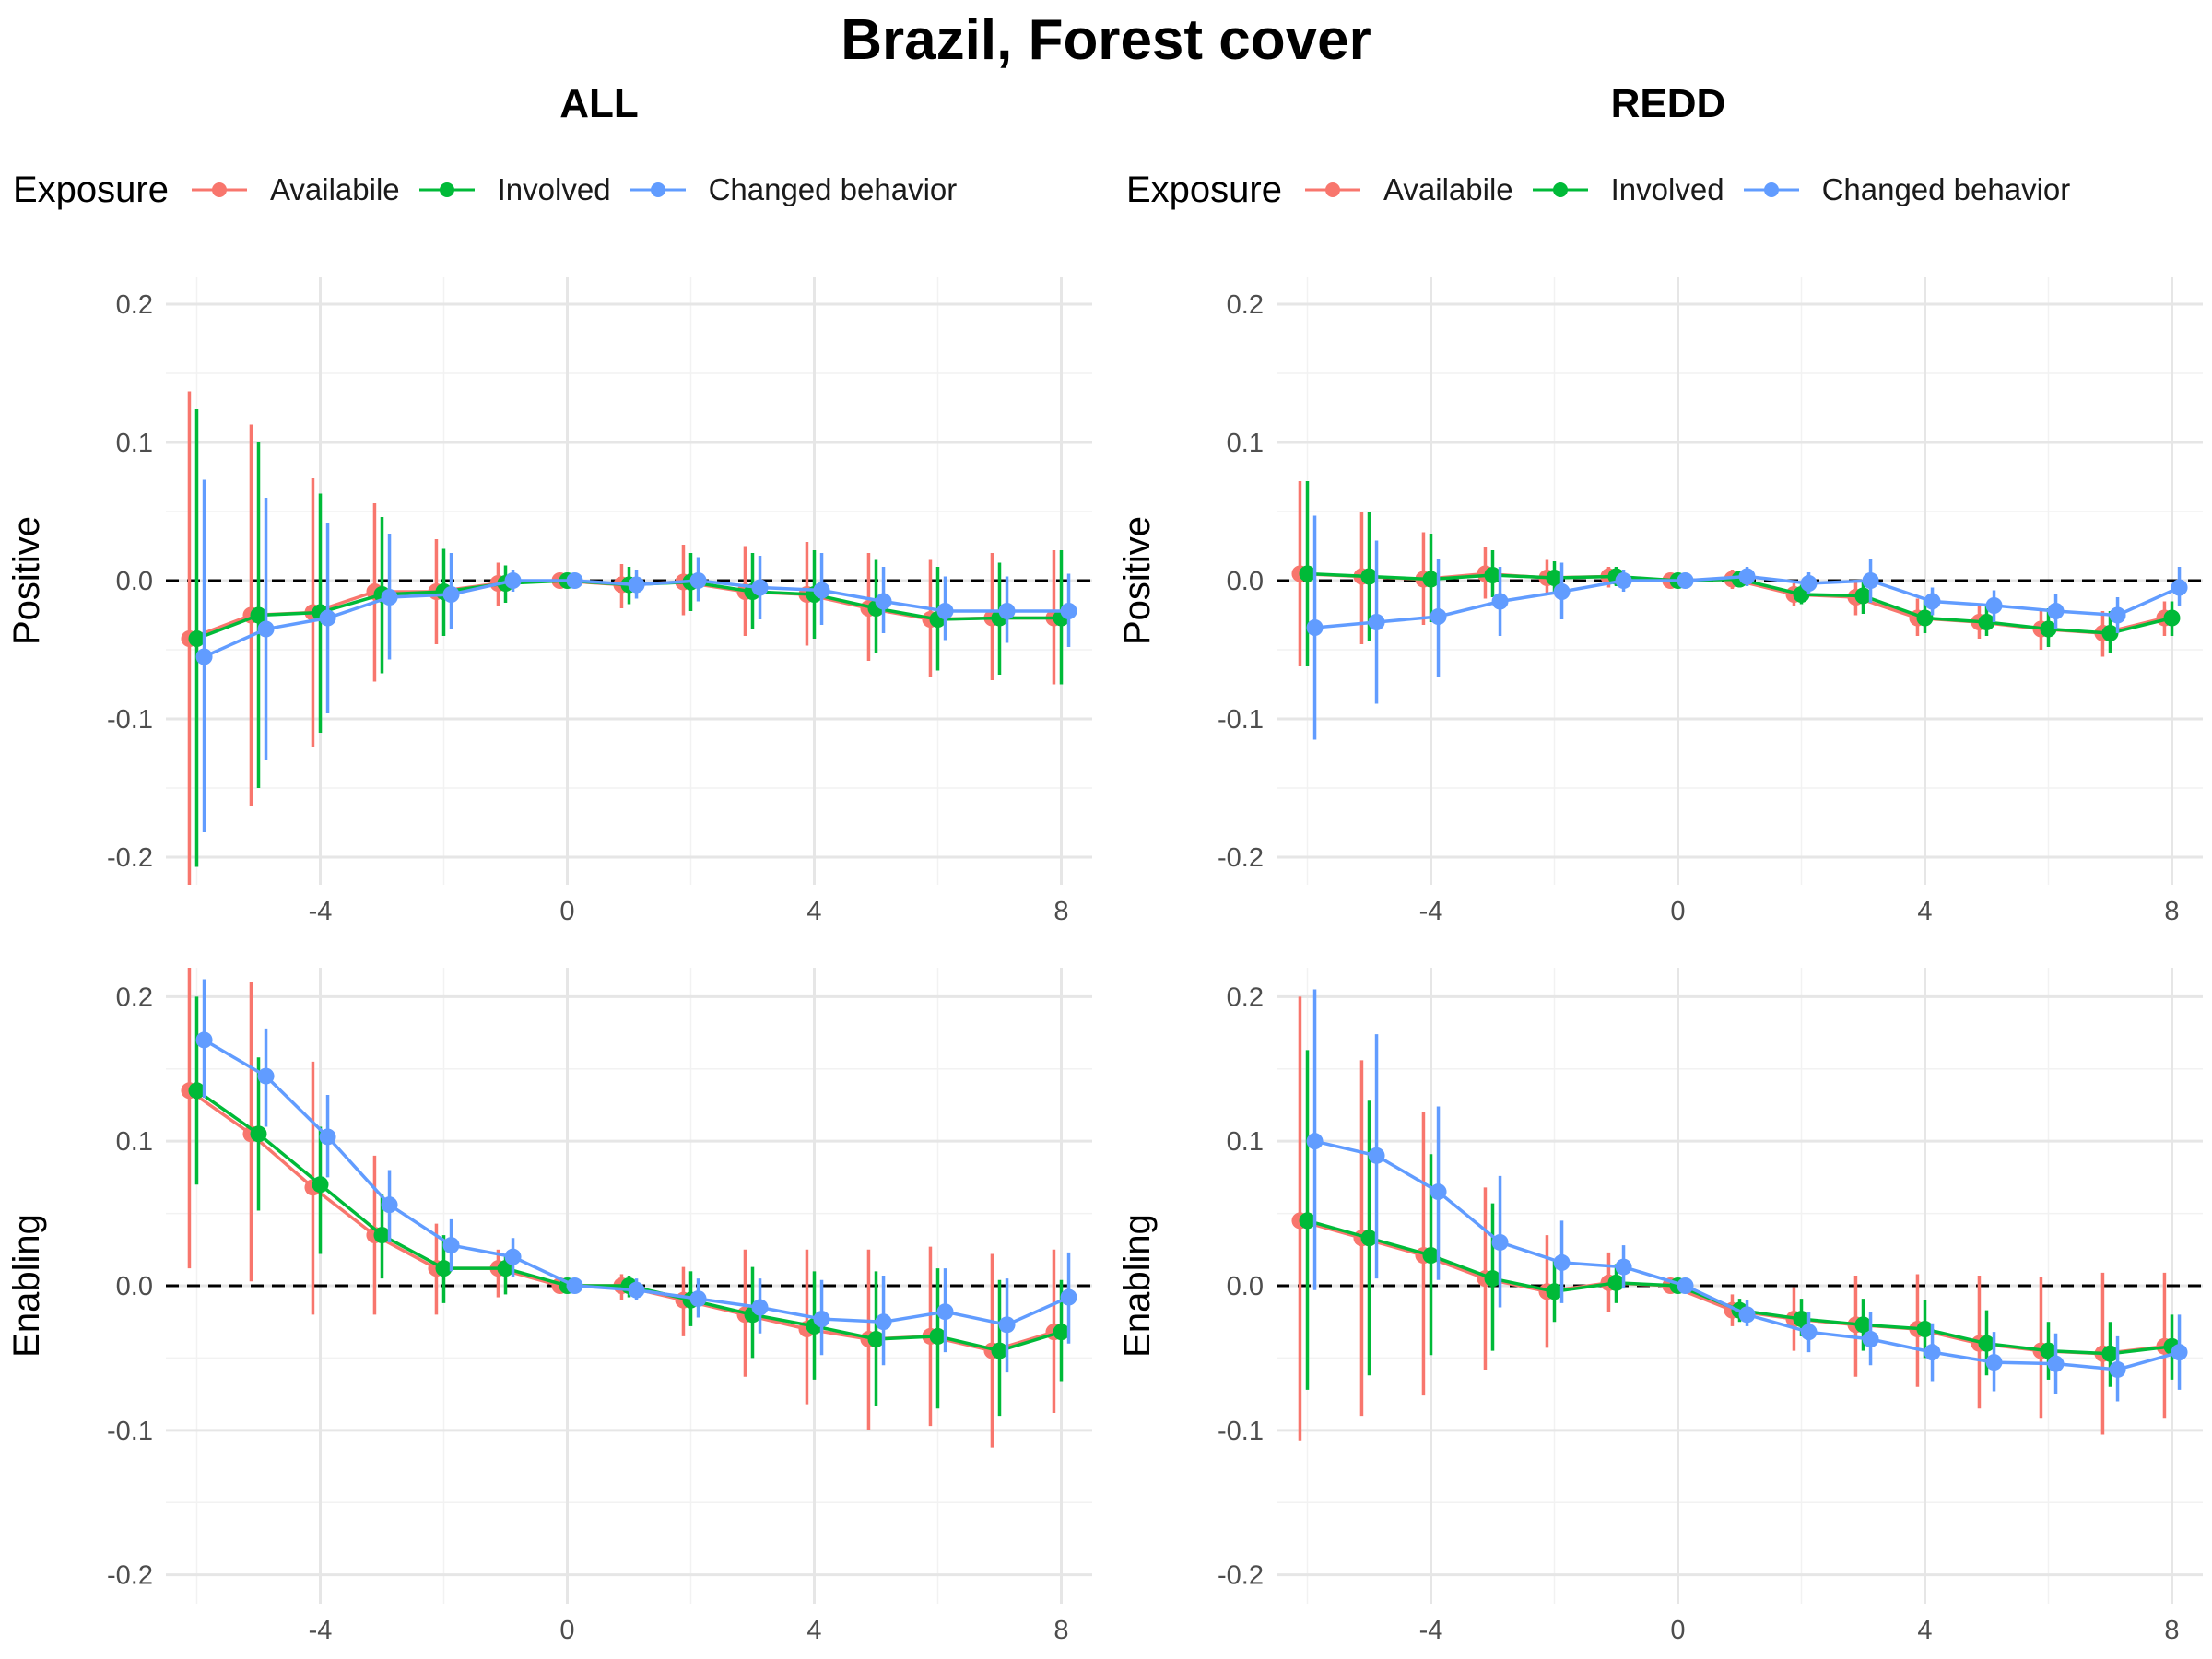 This screenshot has height=1659, width=2212. What do you see at coordinates (321, 911) in the screenshot?
I see `panel-1-xtick-label: -4` at bounding box center [321, 911].